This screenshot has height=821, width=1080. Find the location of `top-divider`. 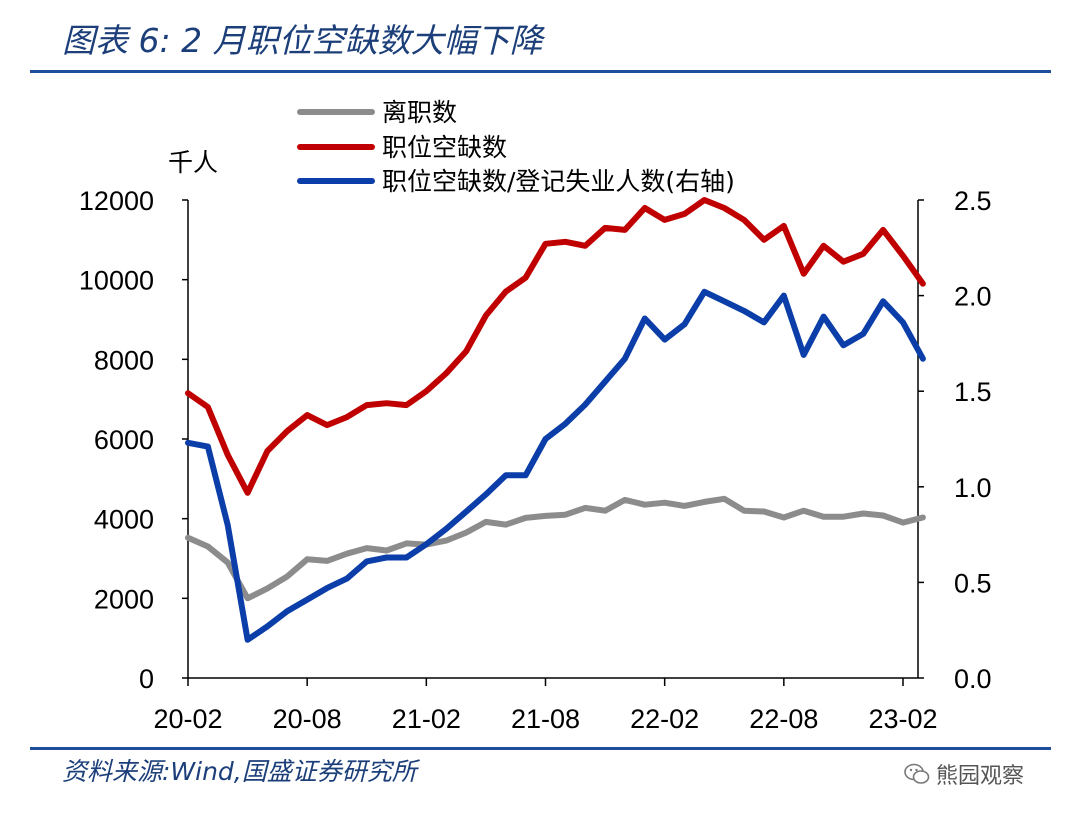

top-divider is located at coordinates (540, 71).